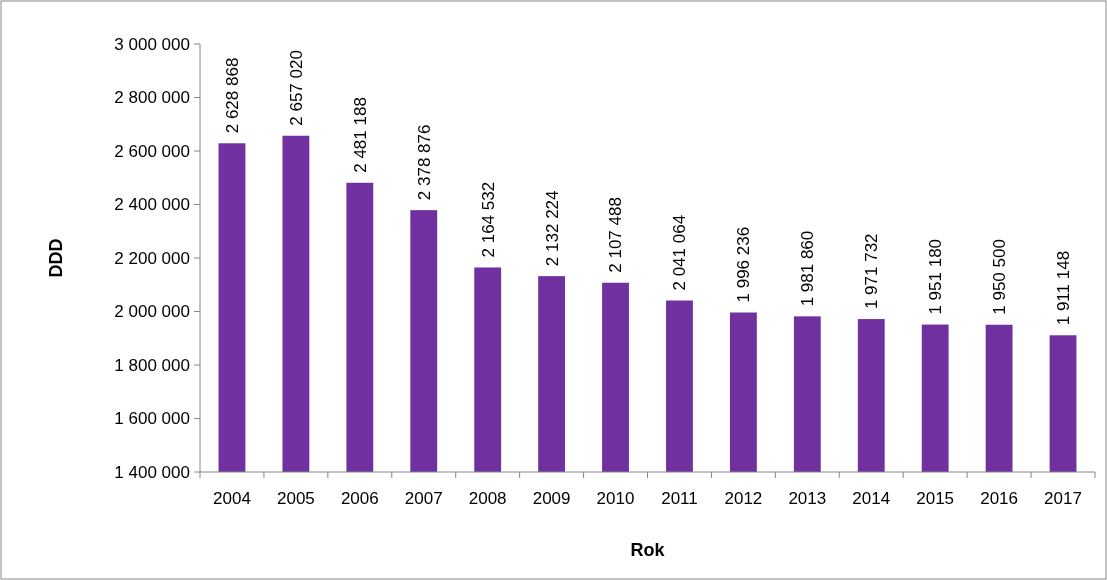  Describe the element at coordinates (1063, 288) in the screenshot. I see `data-label: 1 911 148` at that location.